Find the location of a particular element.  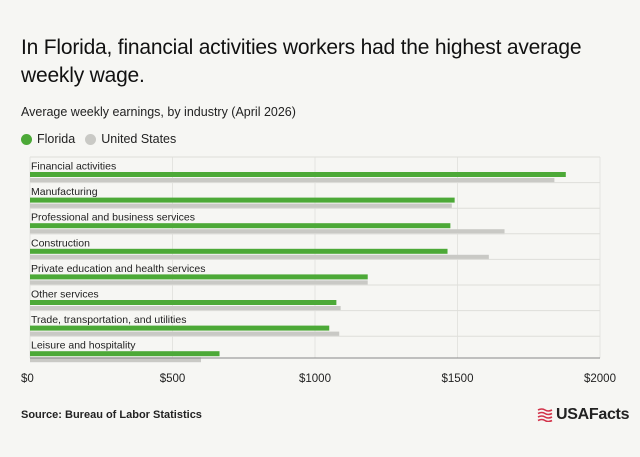

usafacts-logo: USAFacts is located at coordinates (583, 415).